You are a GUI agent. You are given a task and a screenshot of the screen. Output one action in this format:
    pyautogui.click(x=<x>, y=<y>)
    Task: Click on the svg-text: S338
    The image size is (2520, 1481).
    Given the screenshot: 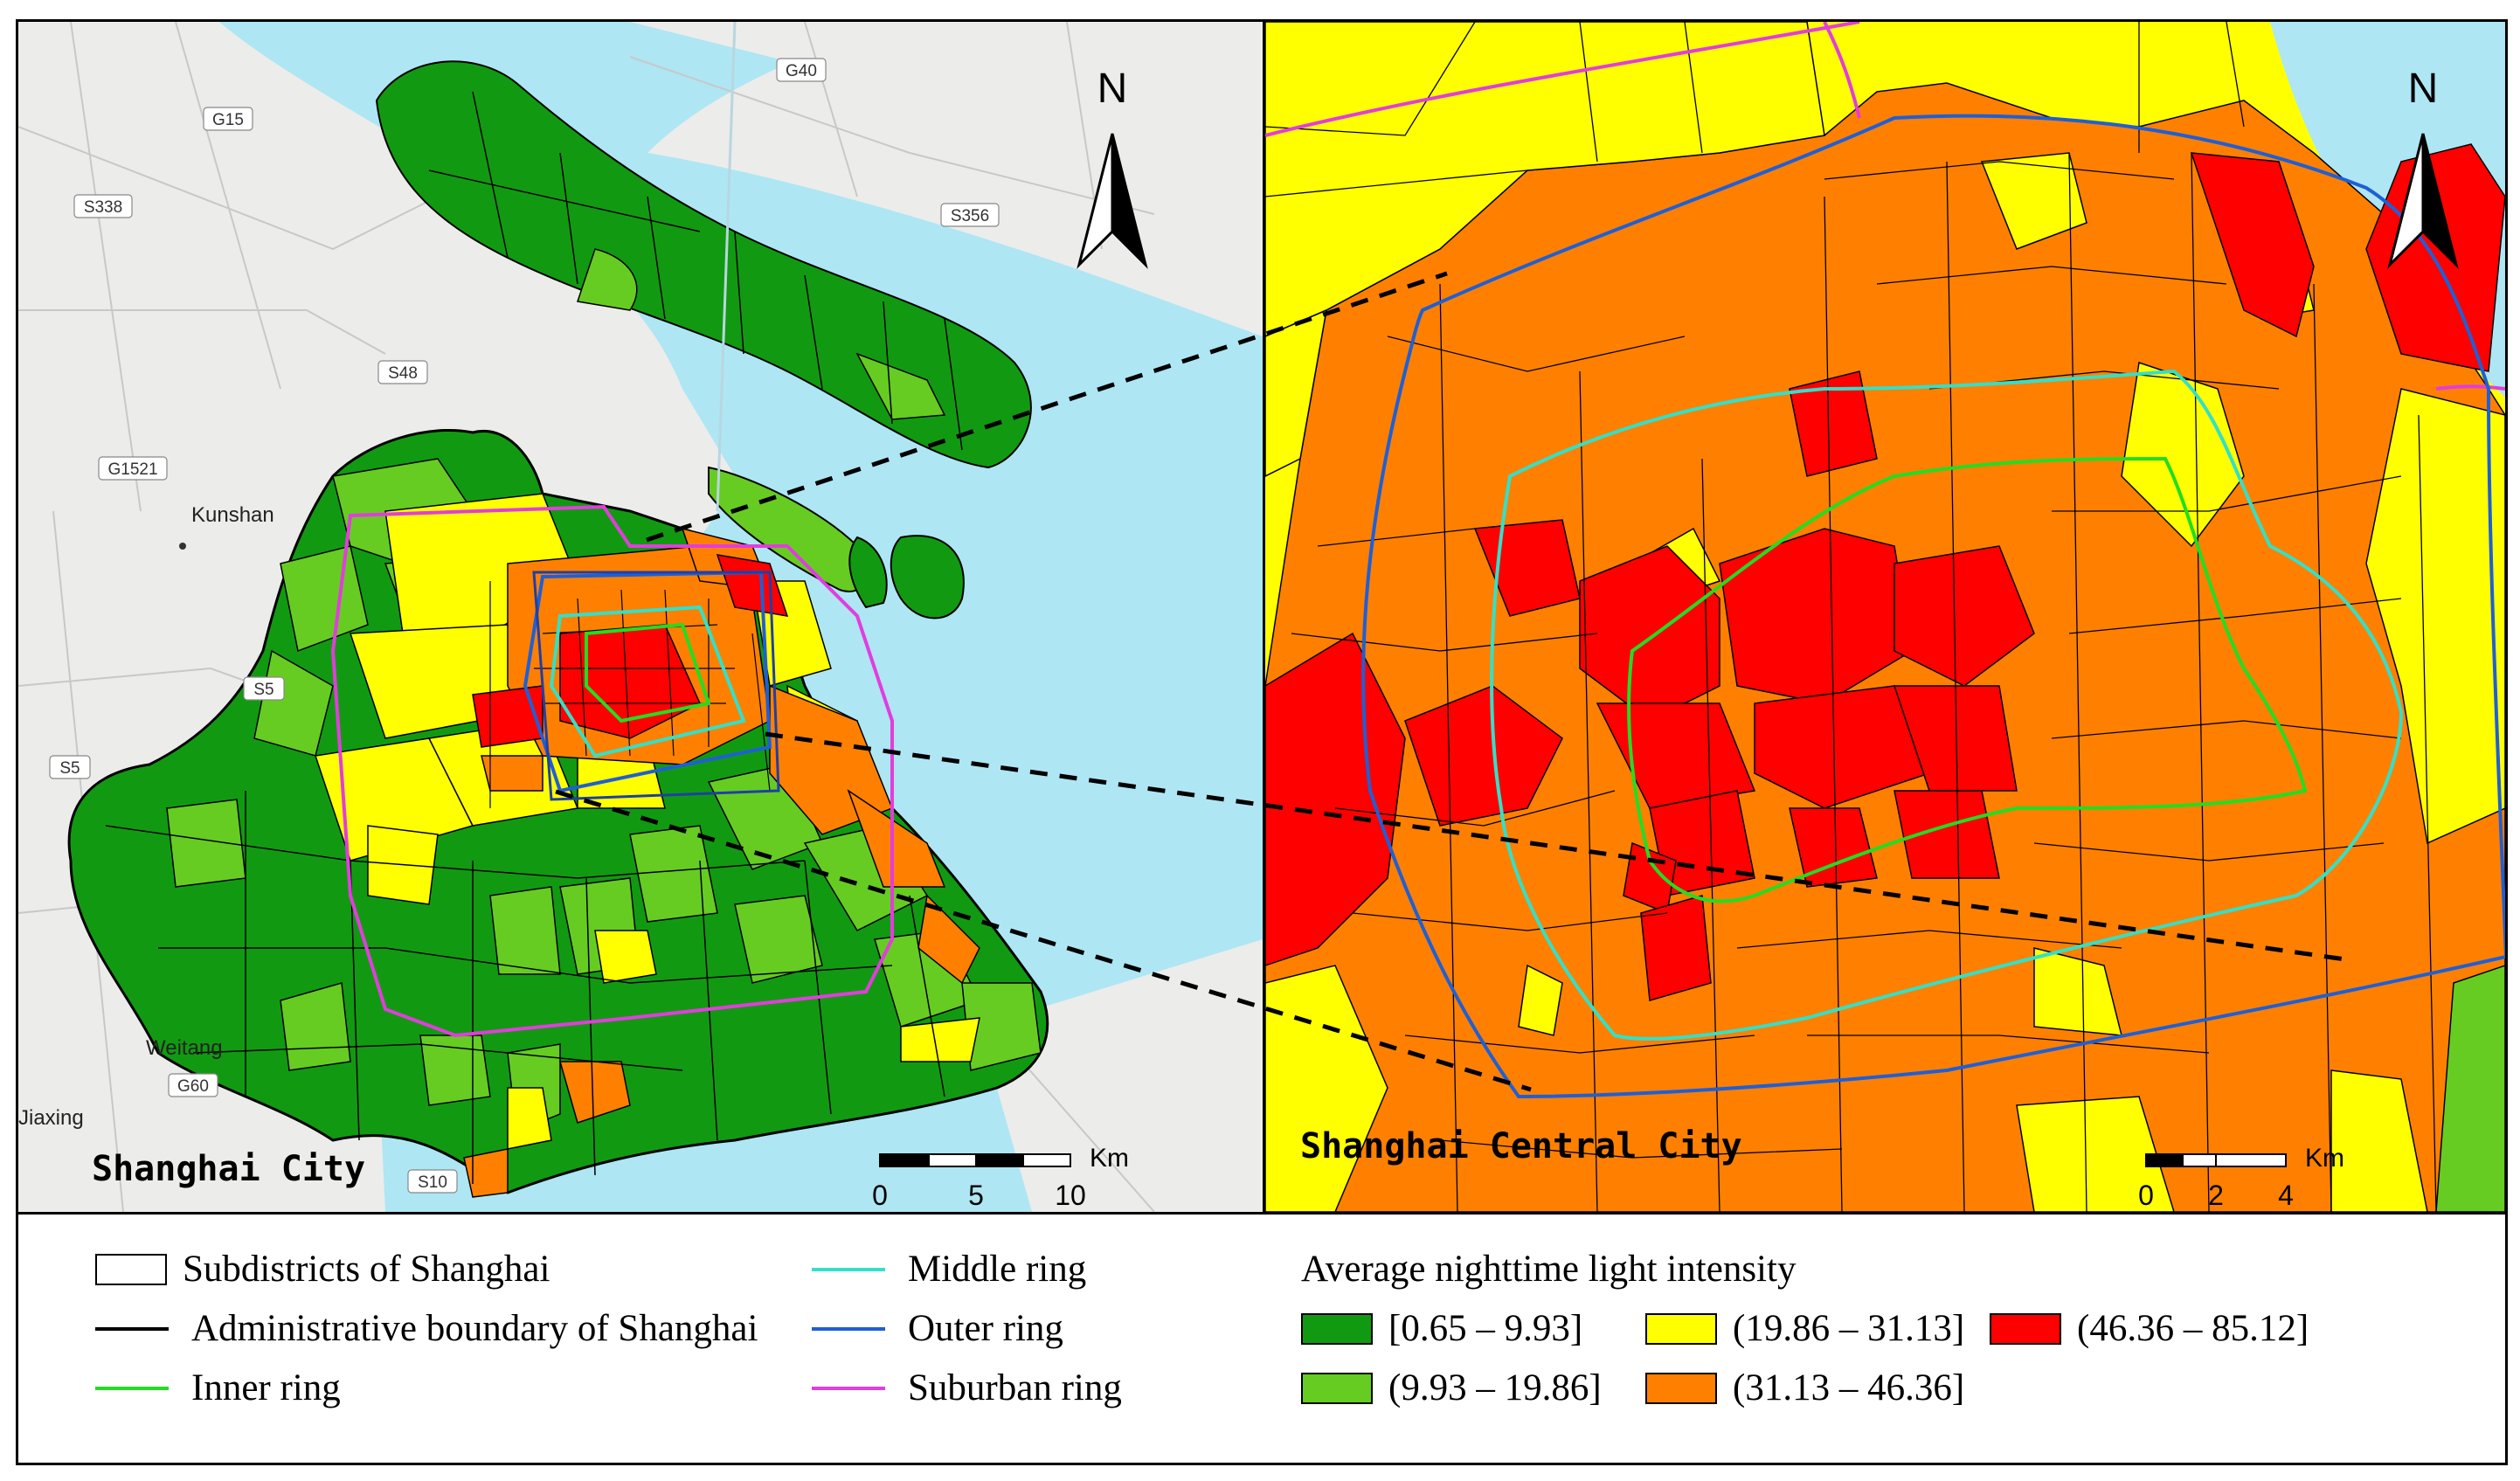 What is the action you would take?
    pyautogui.click(x=103, y=207)
    